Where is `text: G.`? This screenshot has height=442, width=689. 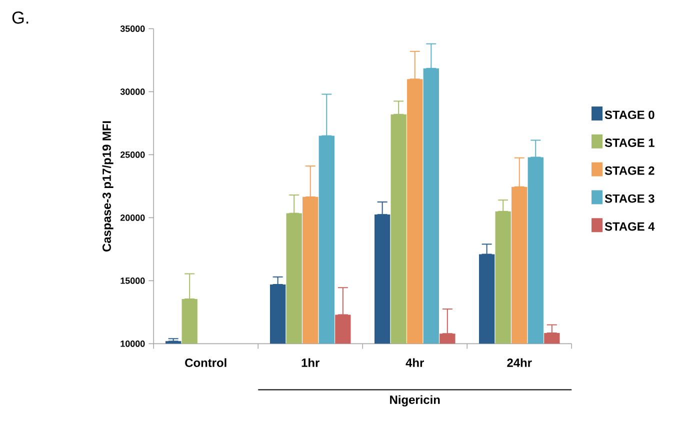 text: G. is located at coordinates (20, 18).